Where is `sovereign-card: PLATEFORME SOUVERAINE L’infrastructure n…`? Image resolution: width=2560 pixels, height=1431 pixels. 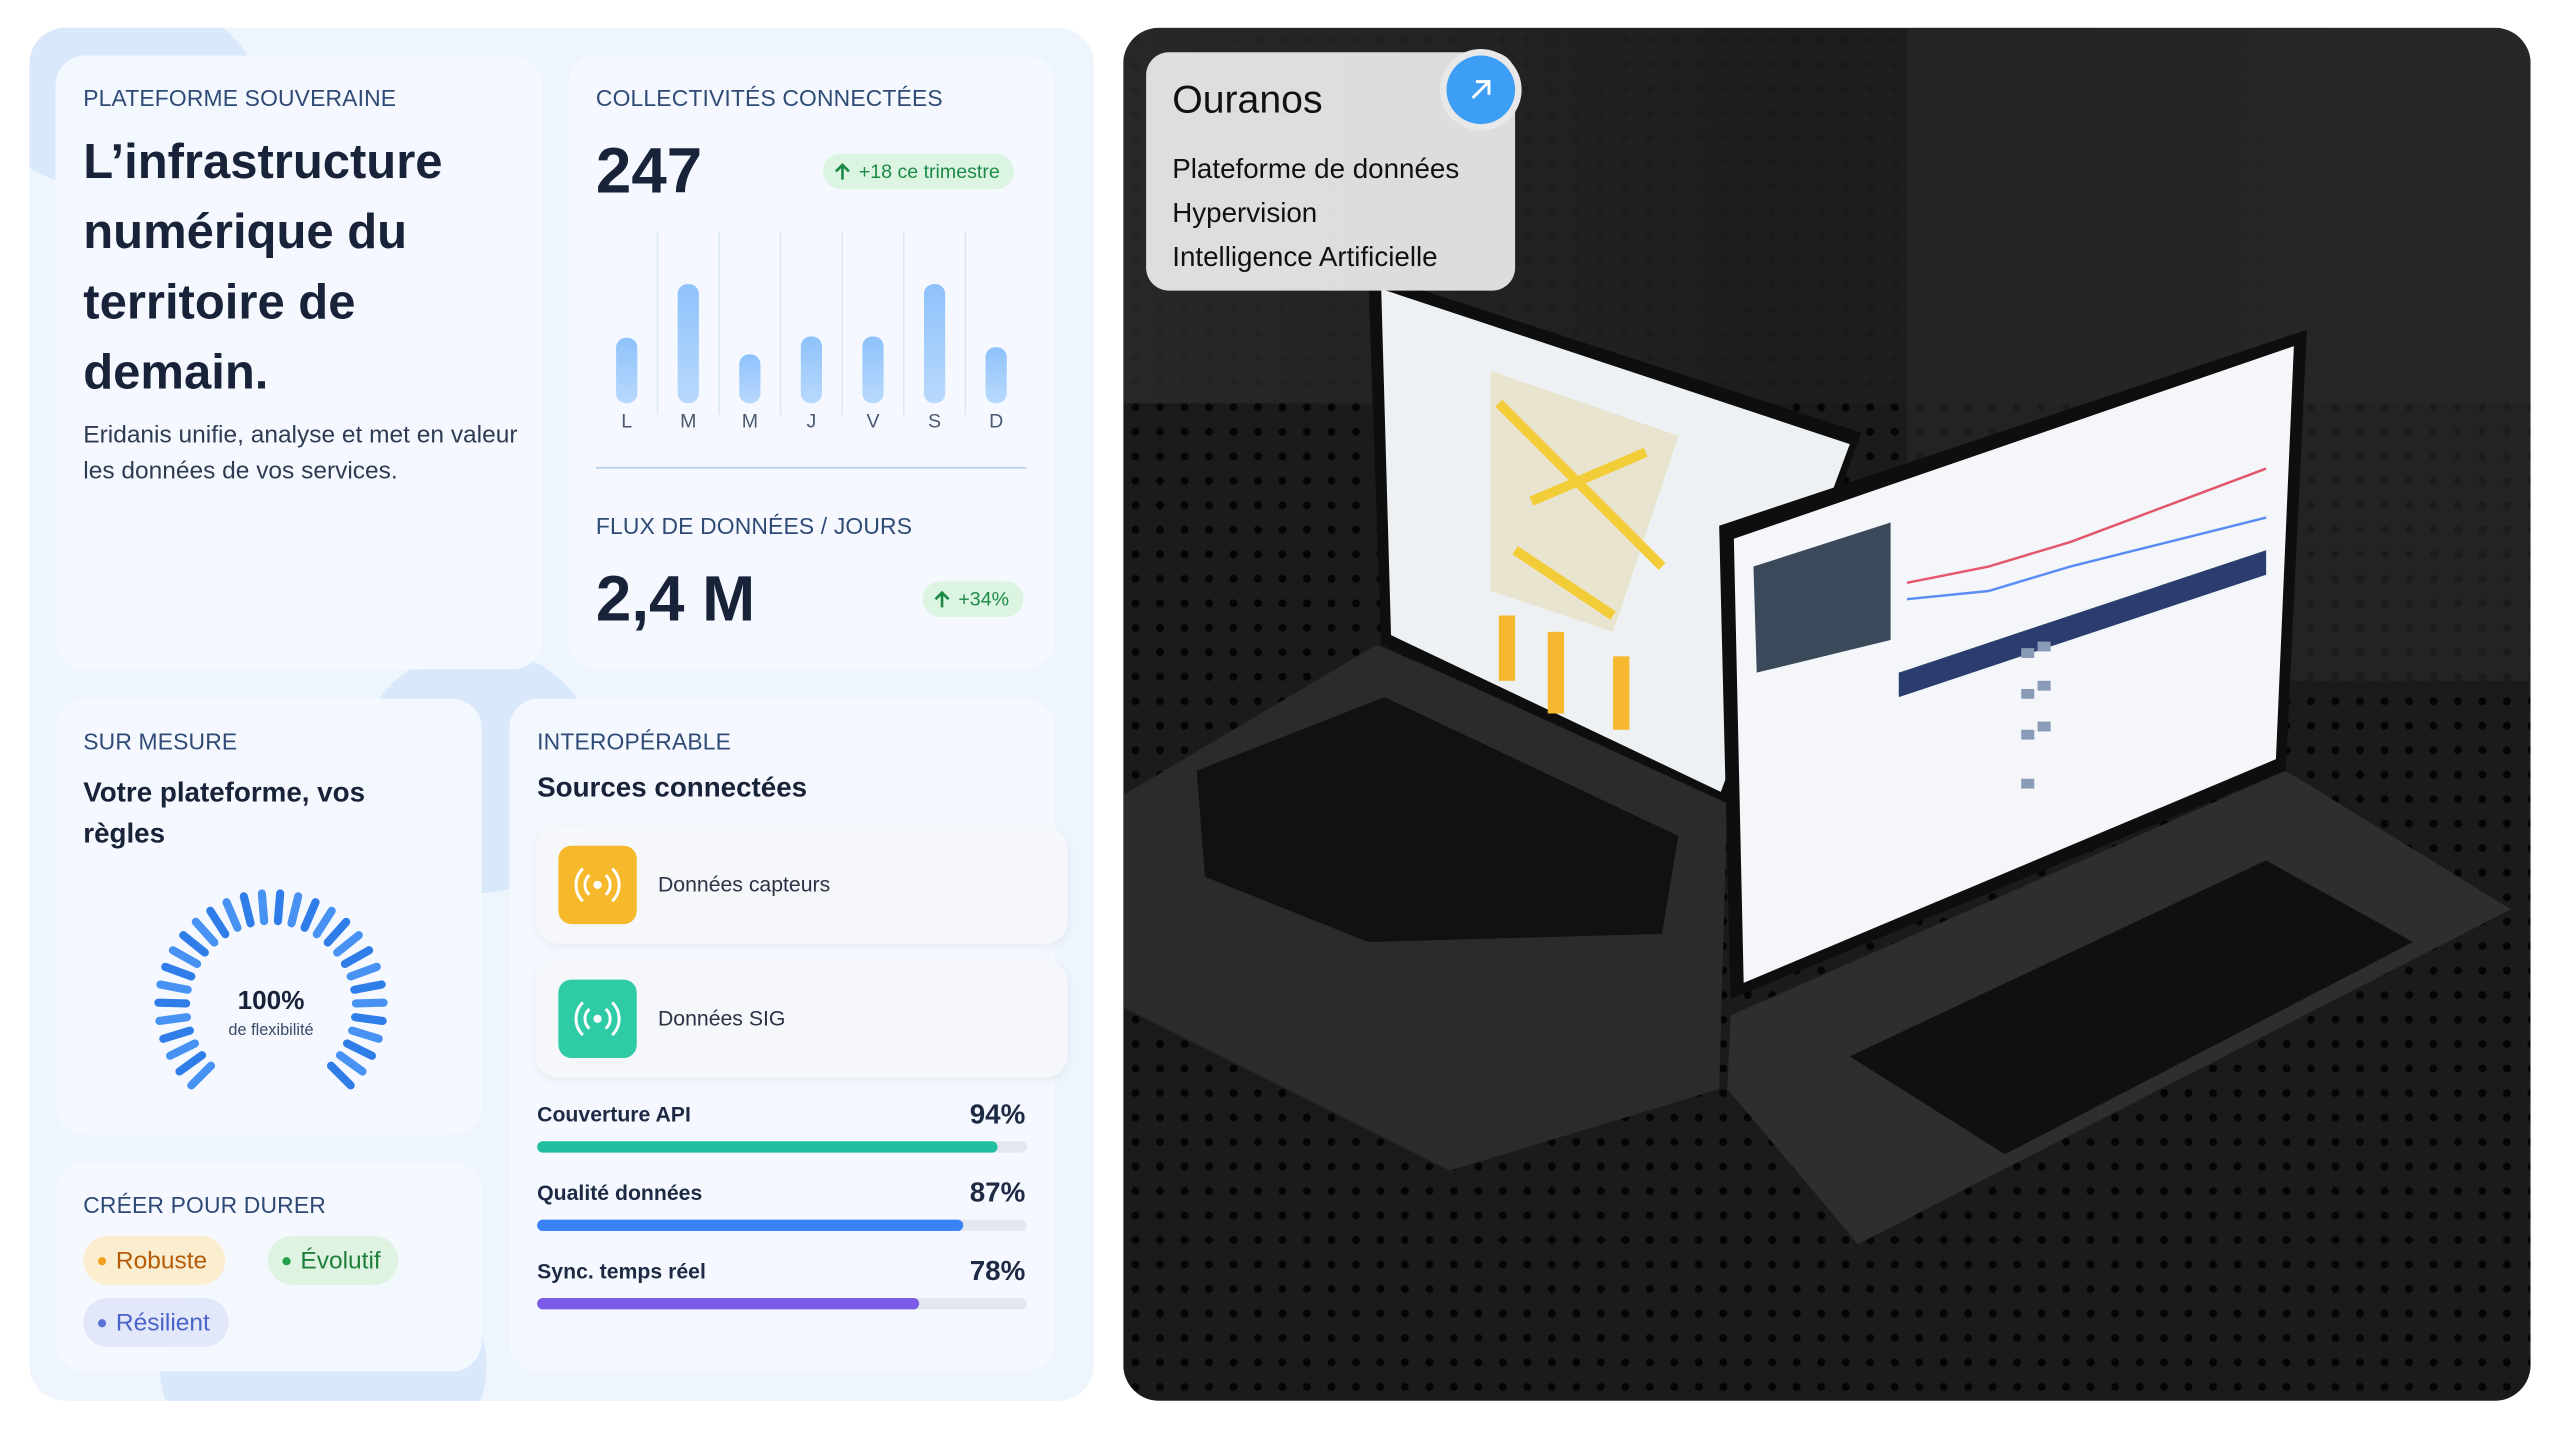 sovereign-card: PLATEFORME SOUVERAINE L’infrastructure n… is located at coordinates (299, 362).